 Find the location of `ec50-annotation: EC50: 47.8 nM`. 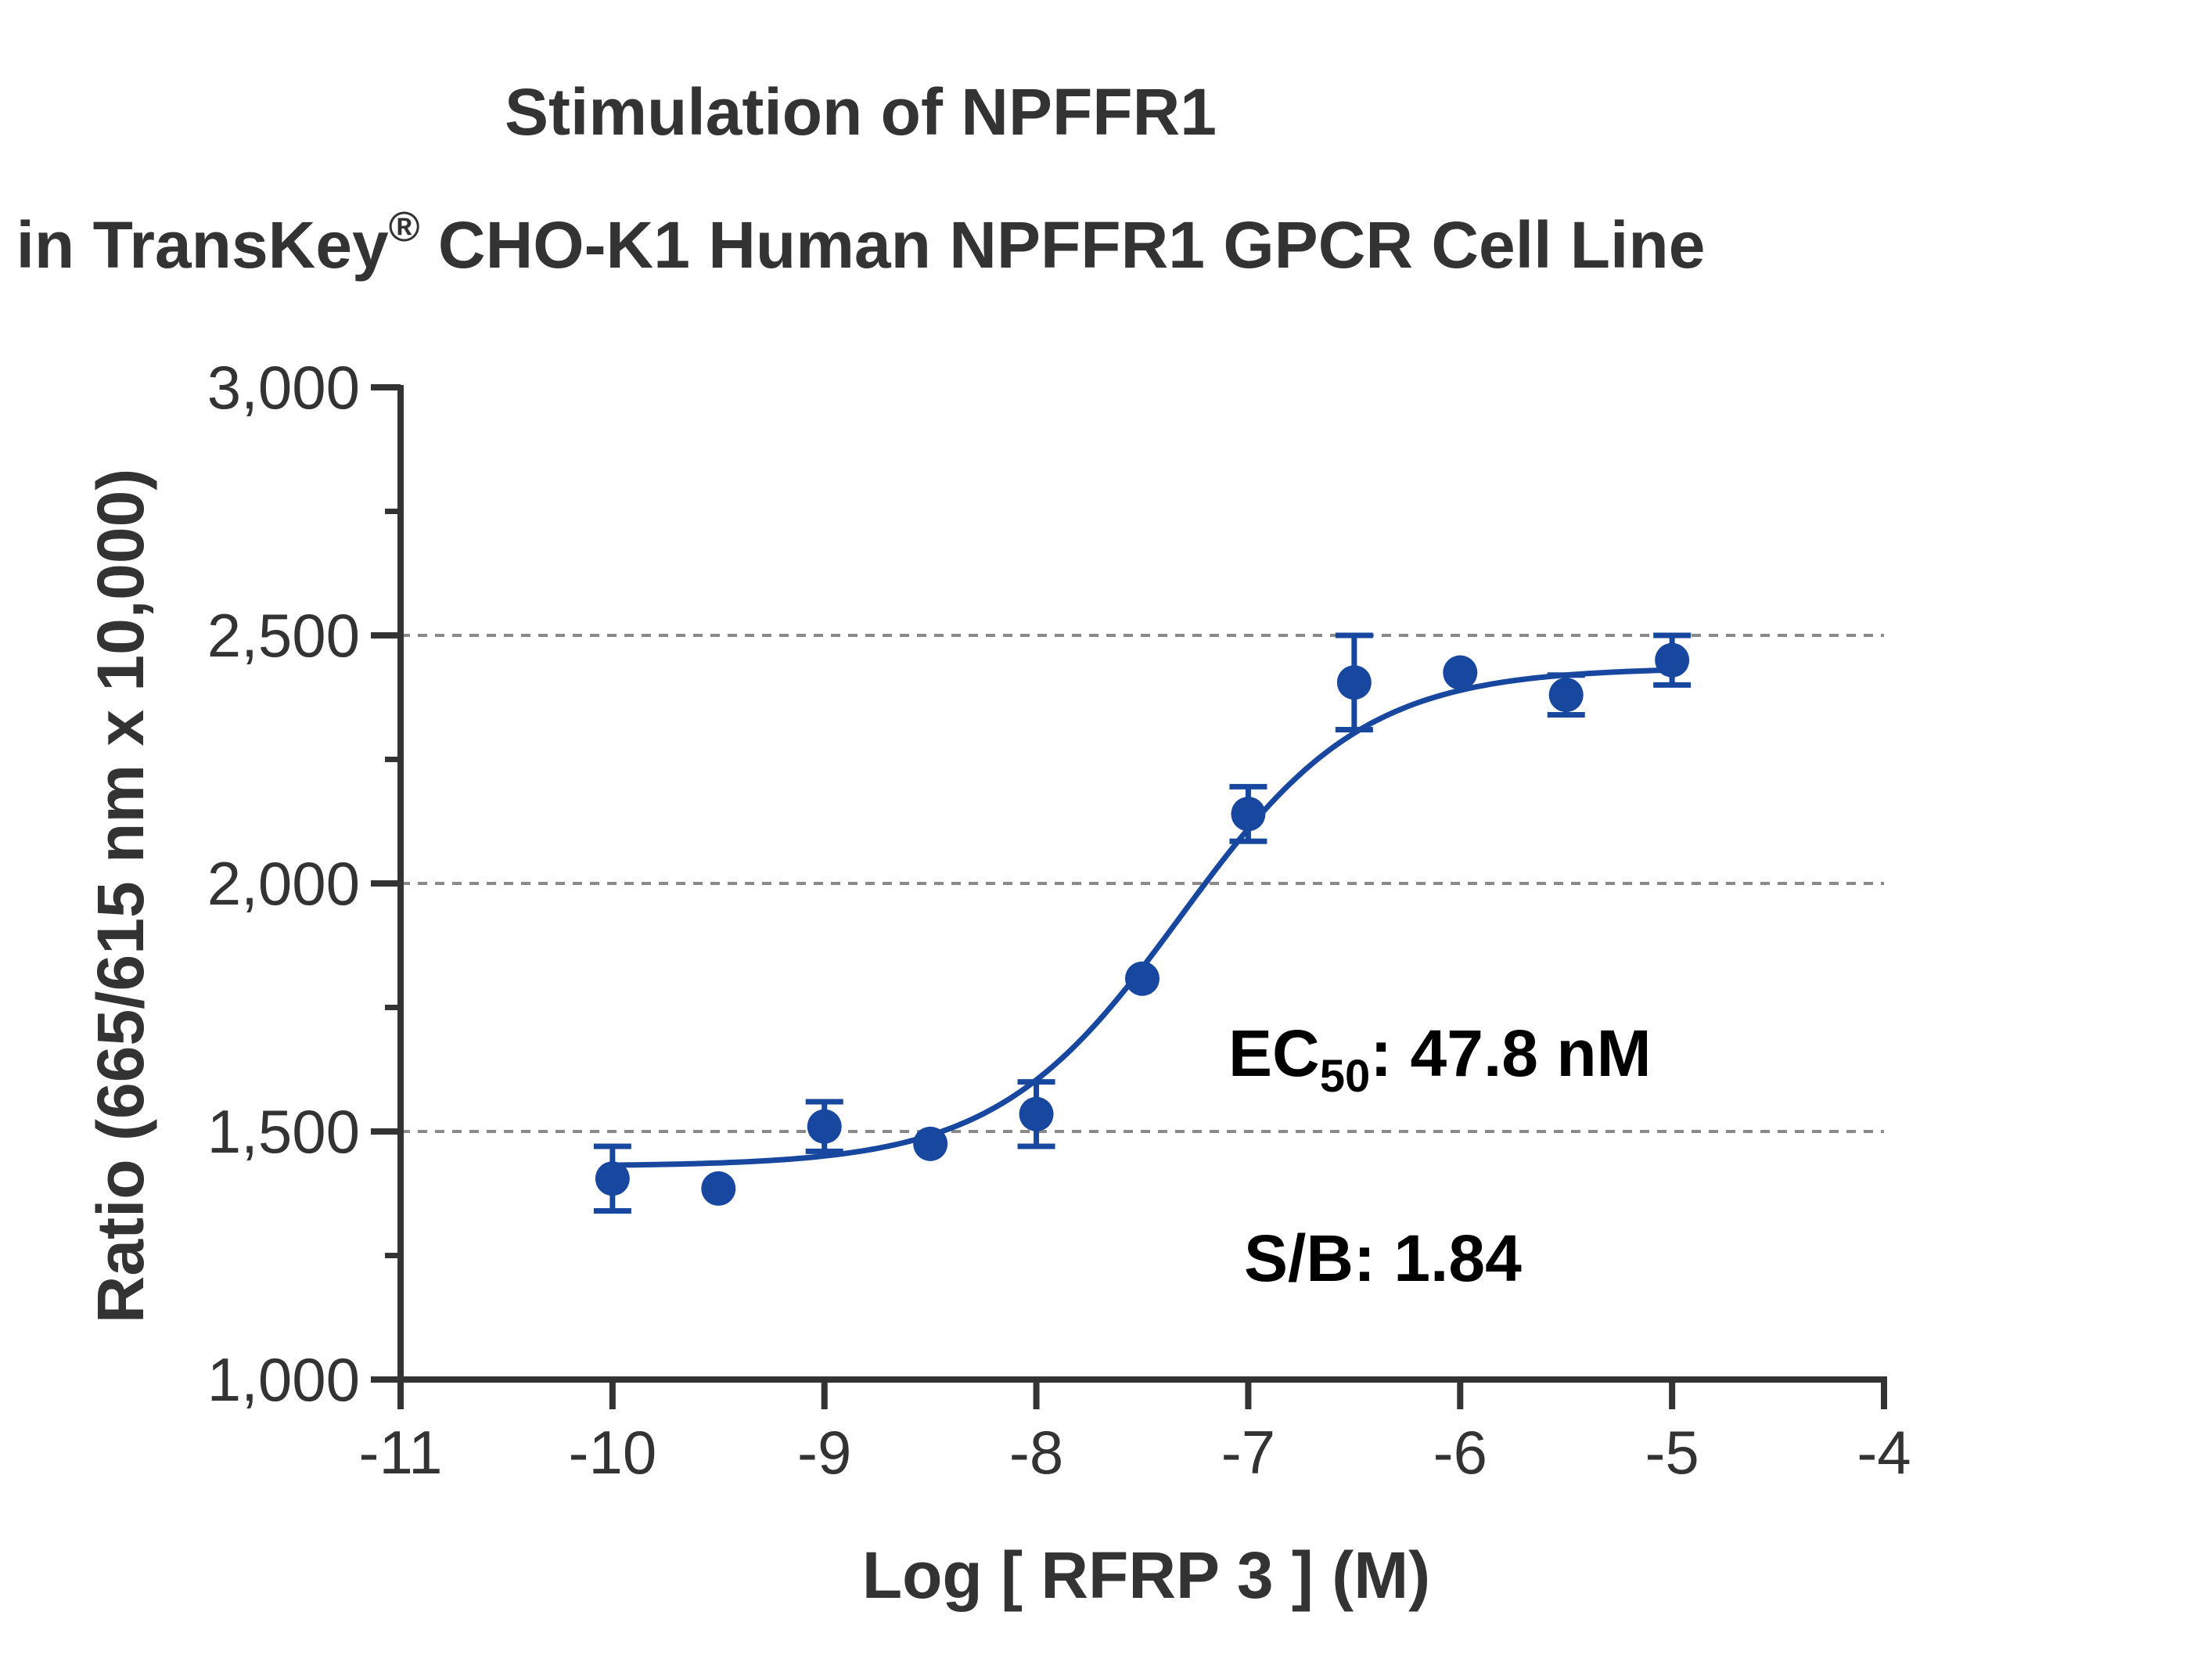

ec50-annotation: EC50: 47.8 nM is located at coordinates (1440, 1059).